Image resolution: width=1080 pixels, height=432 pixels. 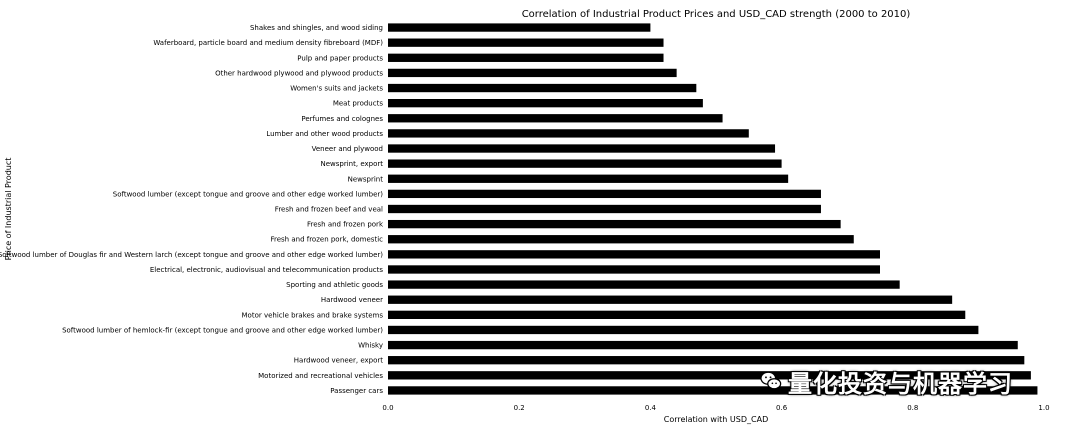 I want to click on category-label: Pulp and paper products, so click(x=340, y=58).